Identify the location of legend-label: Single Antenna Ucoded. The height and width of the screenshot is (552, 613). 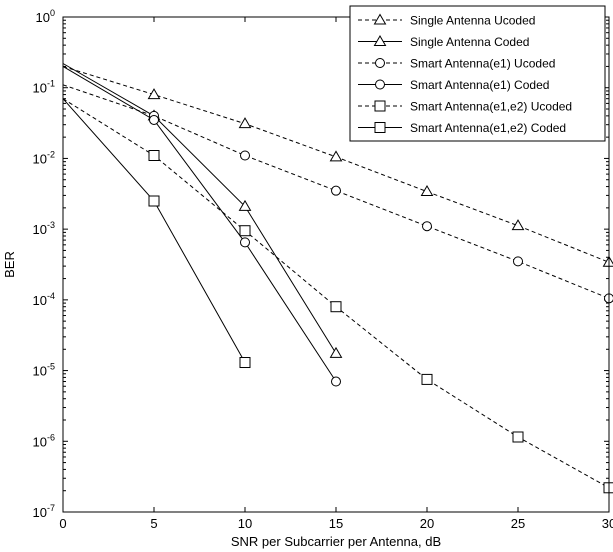
(472, 21).